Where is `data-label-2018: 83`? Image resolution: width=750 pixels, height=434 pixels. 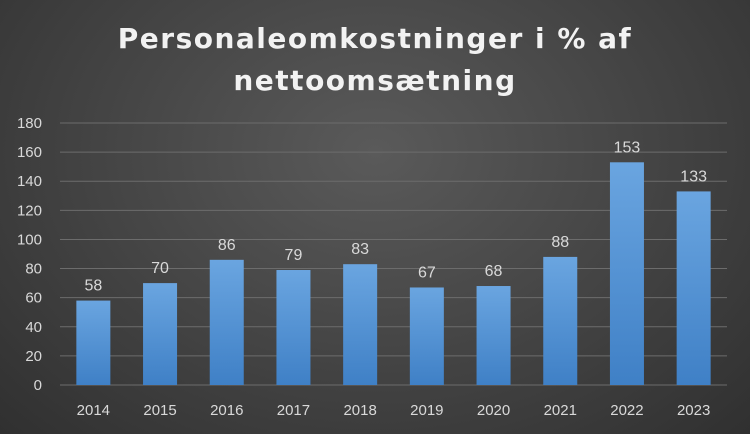 data-label-2018: 83 is located at coordinates (360, 249).